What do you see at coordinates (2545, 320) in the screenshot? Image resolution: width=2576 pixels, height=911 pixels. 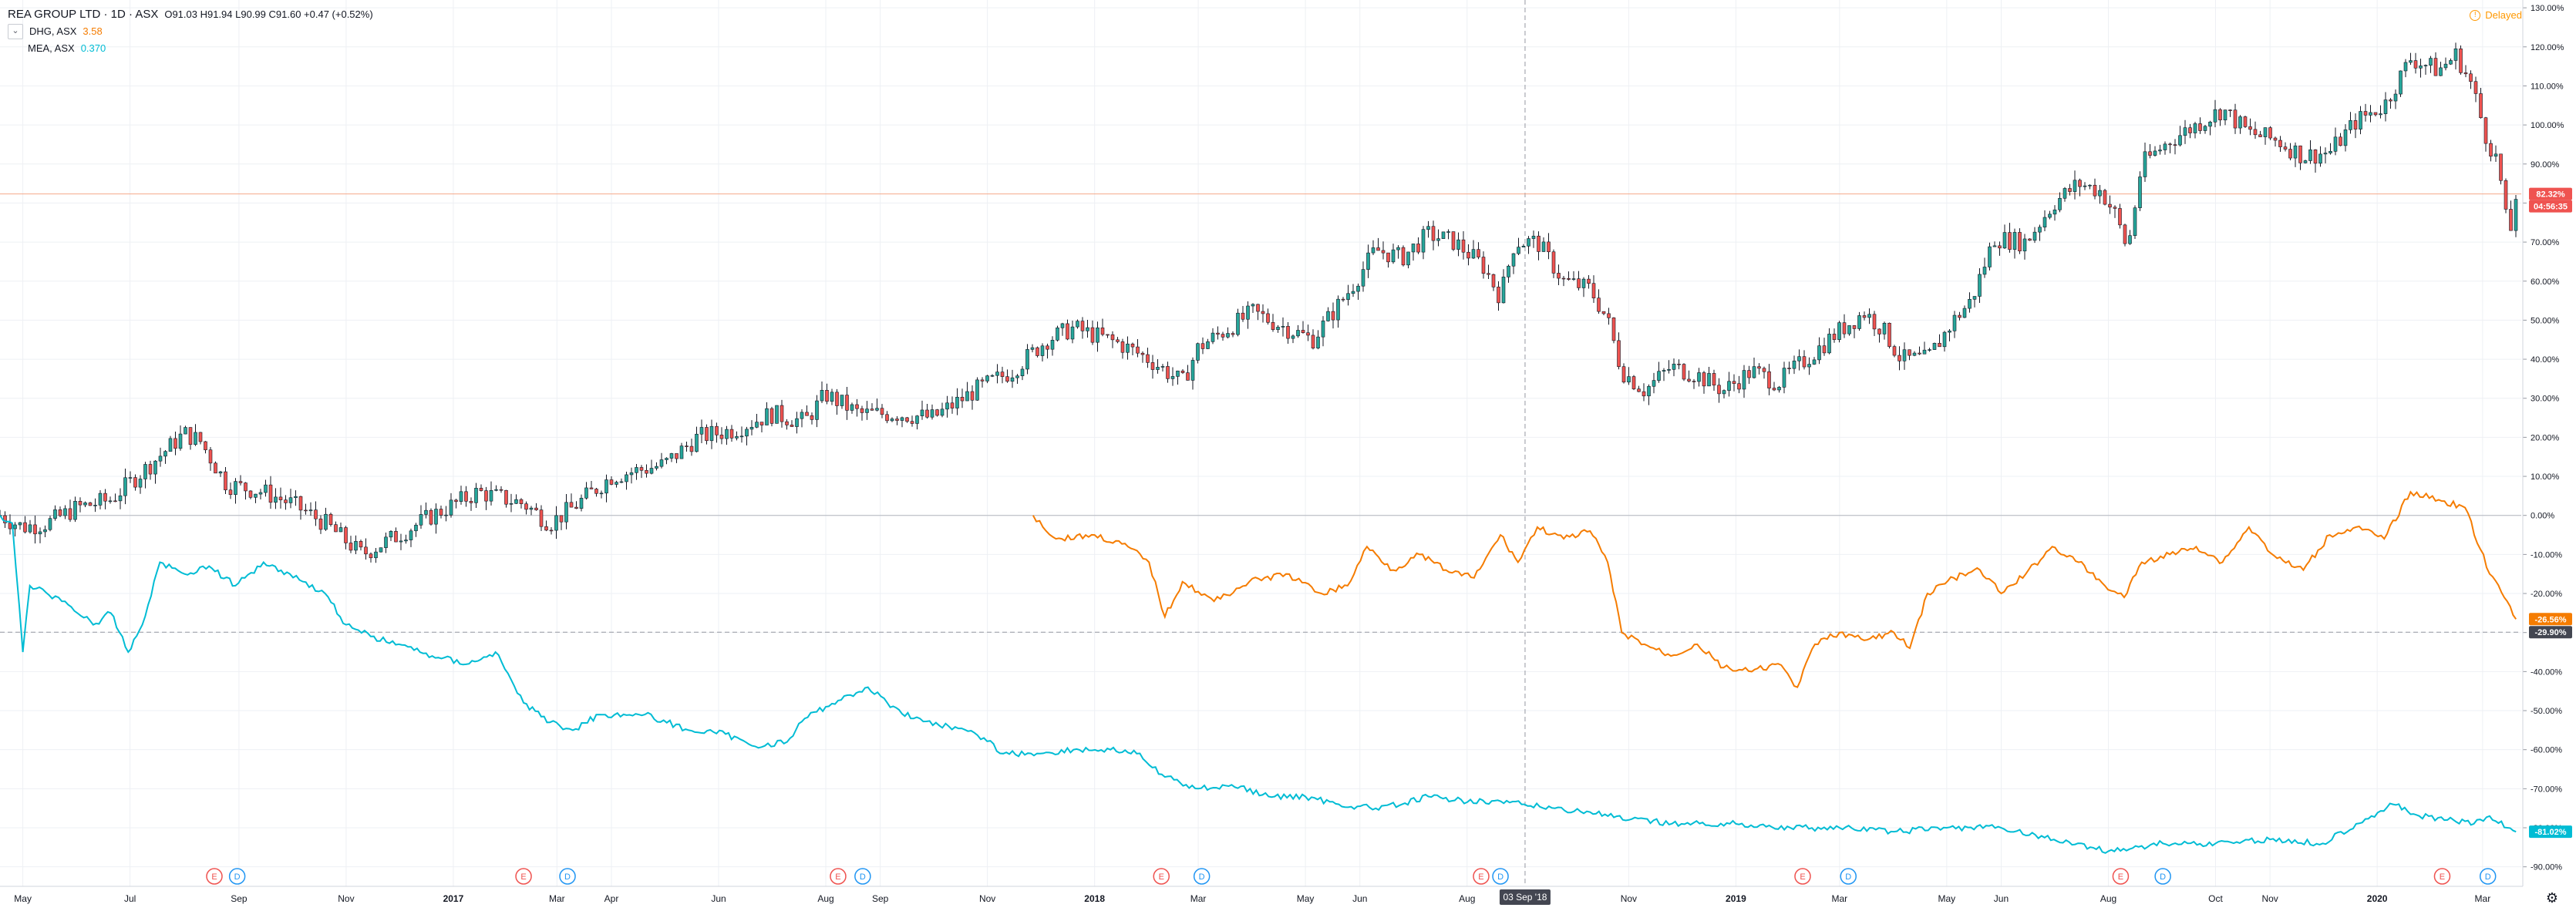 I see `y-tick-label: 50.00%` at bounding box center [2545, 320].